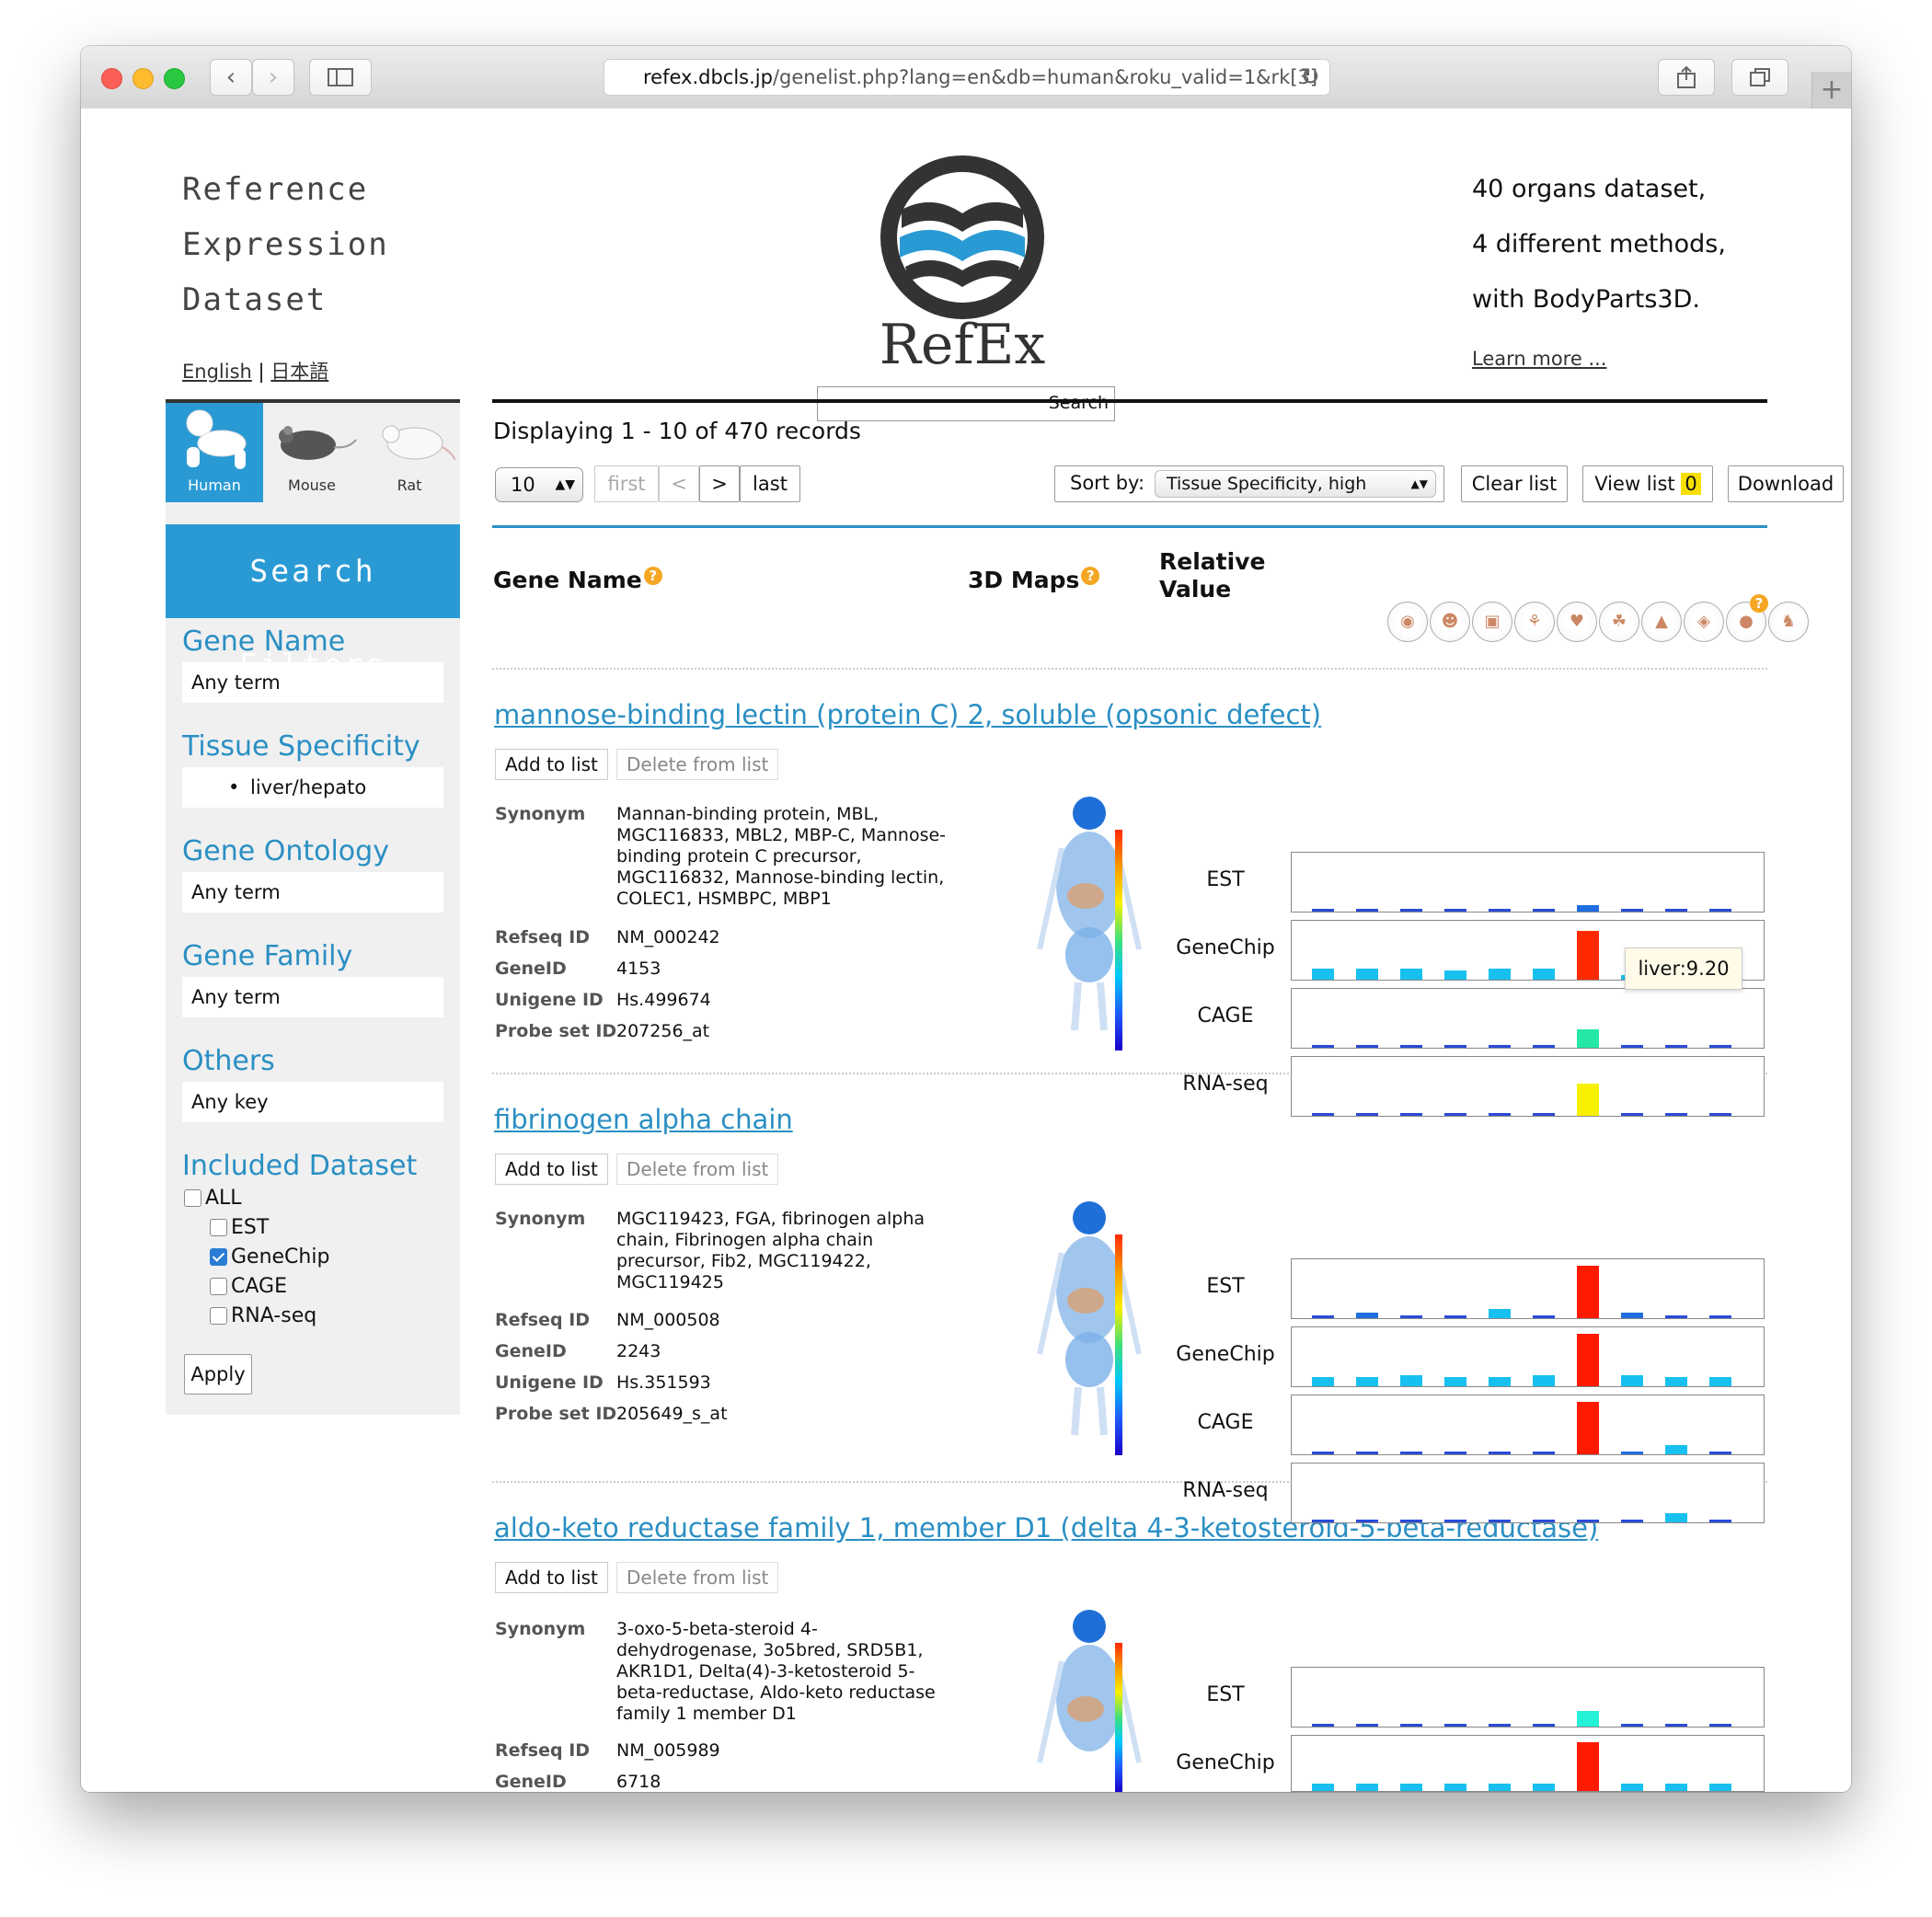  What do you see at coordinates (1089, 1318) in the screenshot?
I see `3d-body-map` at bounding box center [1089, 1318].